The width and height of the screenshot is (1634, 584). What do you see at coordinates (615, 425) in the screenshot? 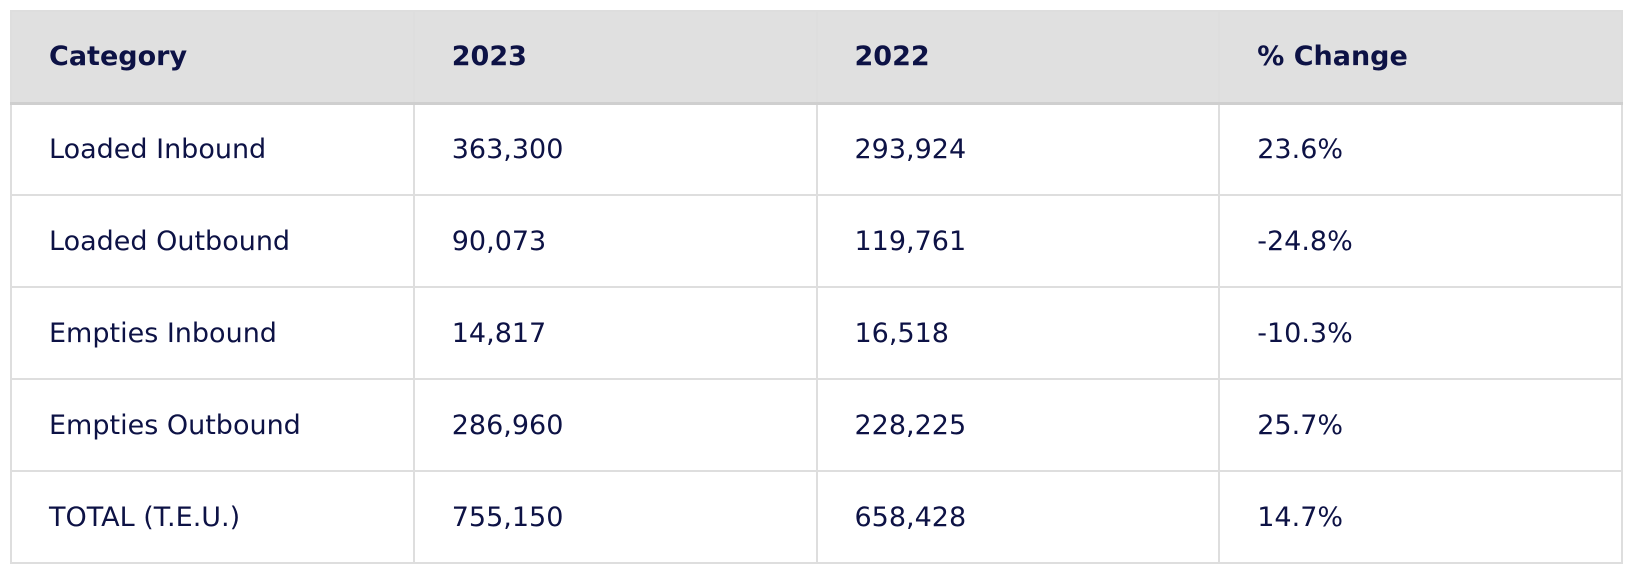
I see `table-cell: 286,960` at bounding box center [615, 425].